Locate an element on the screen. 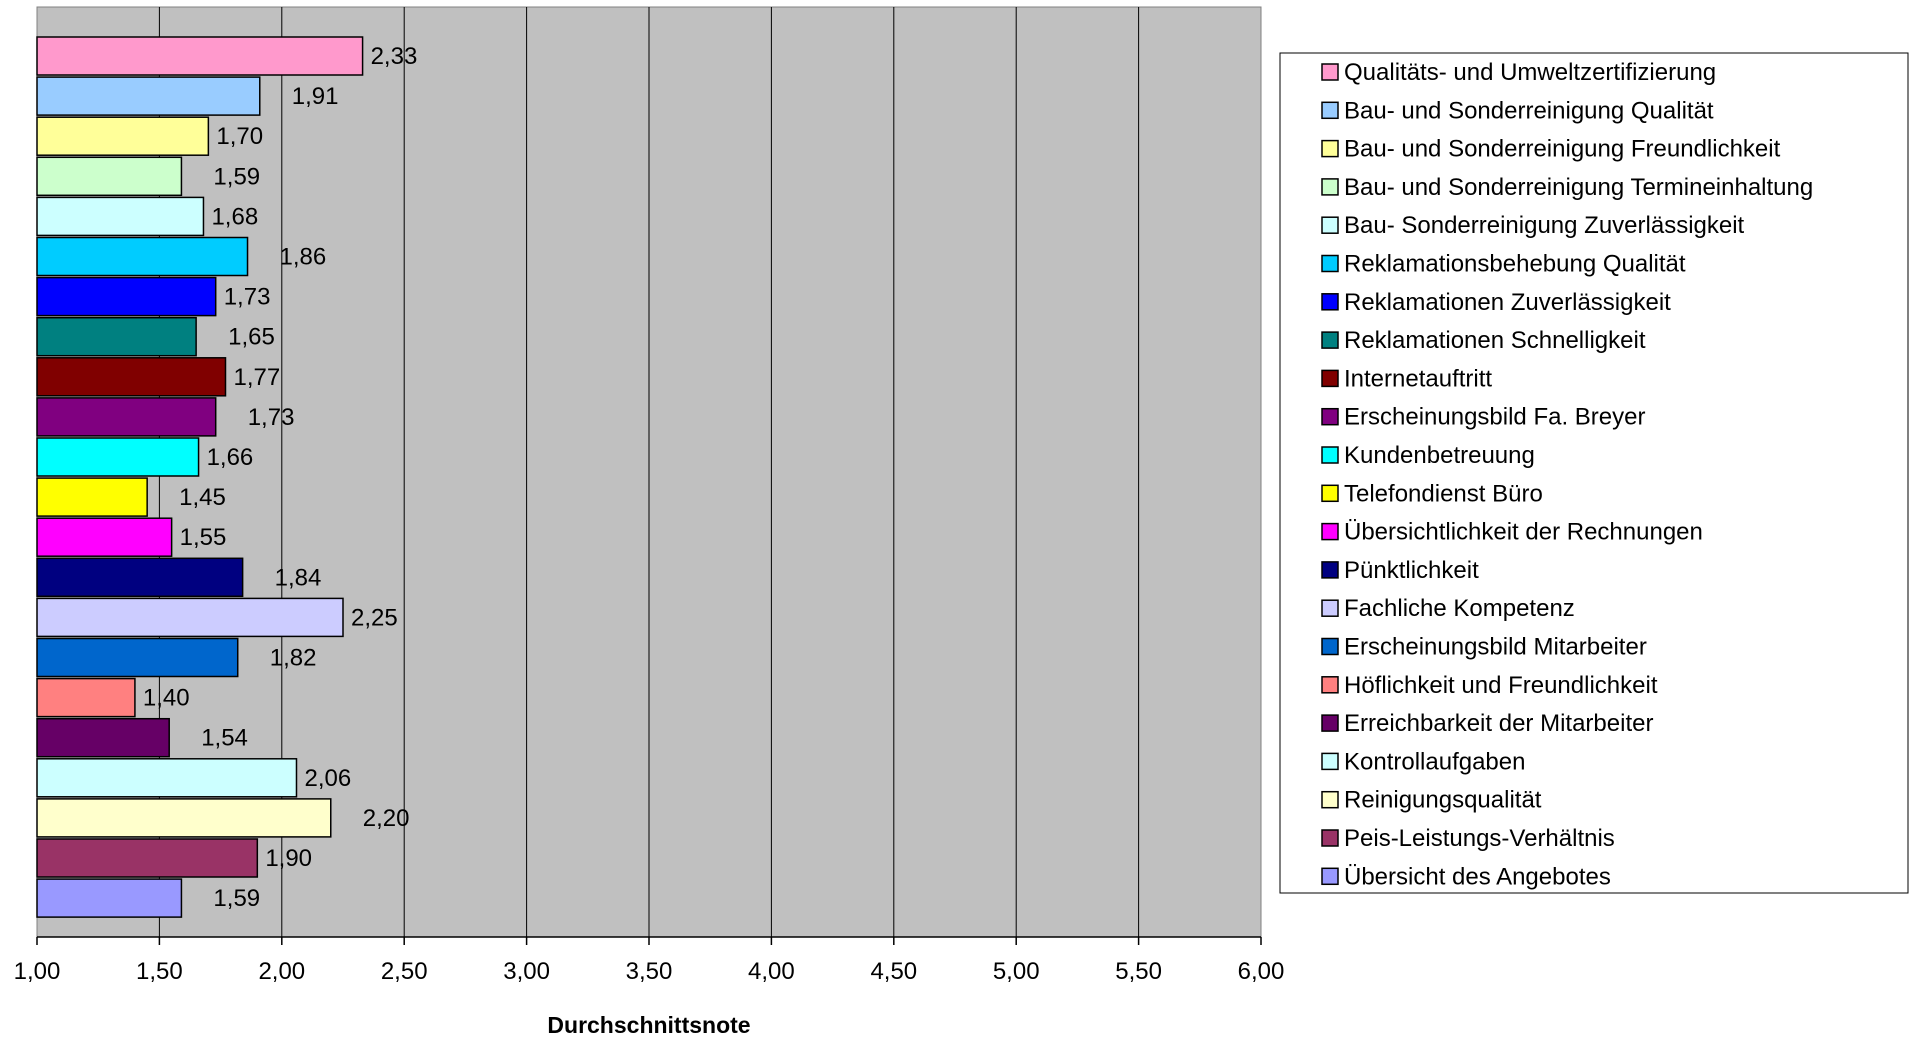 Image resolution: width=1912 pixels, height=1037 pixels. legend-label: Bau- und Sonderreinigung Freundlichkeit is located at coordinates (1562, 149).